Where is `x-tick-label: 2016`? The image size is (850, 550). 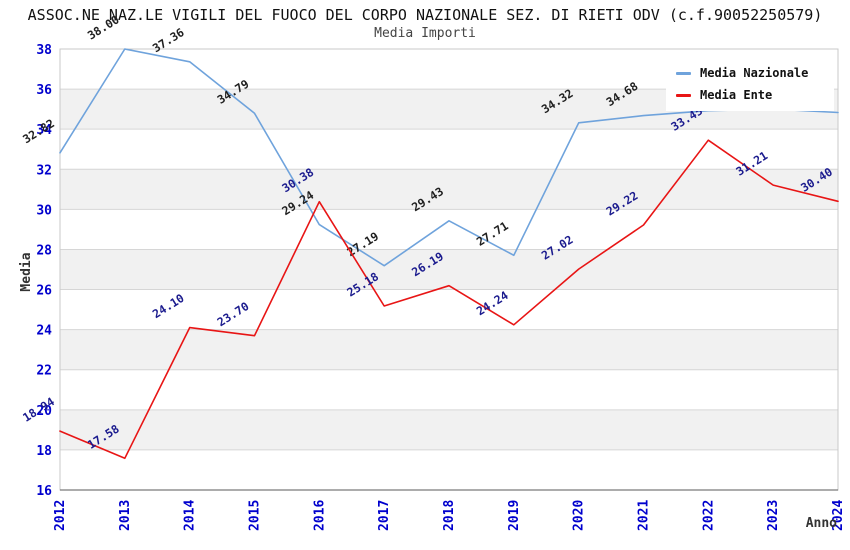 x-tick-label: 2016 is located at coordinates (319, 515).